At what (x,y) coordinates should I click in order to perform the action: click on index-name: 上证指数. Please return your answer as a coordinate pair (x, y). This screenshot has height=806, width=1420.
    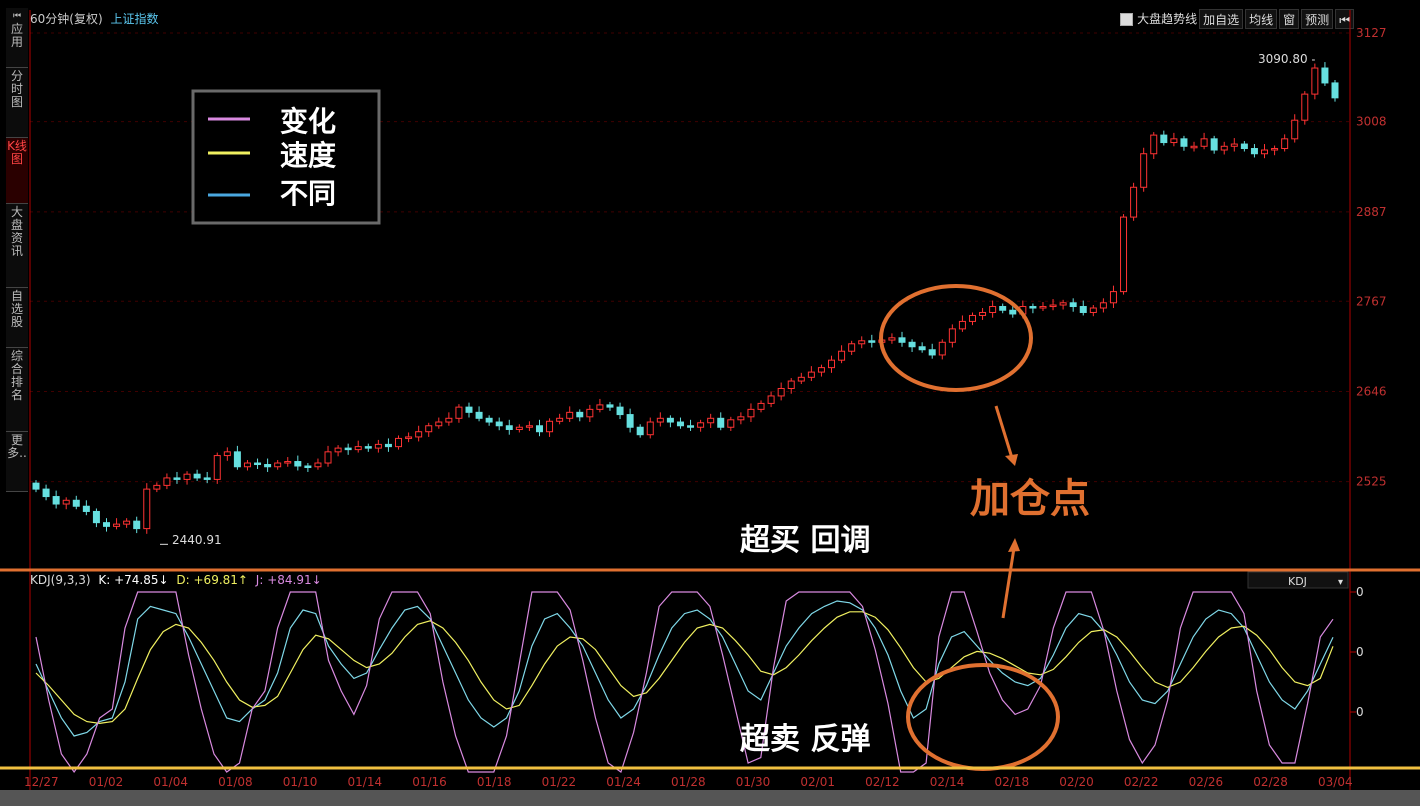
    Looking at the image, I should click on (134, 19).